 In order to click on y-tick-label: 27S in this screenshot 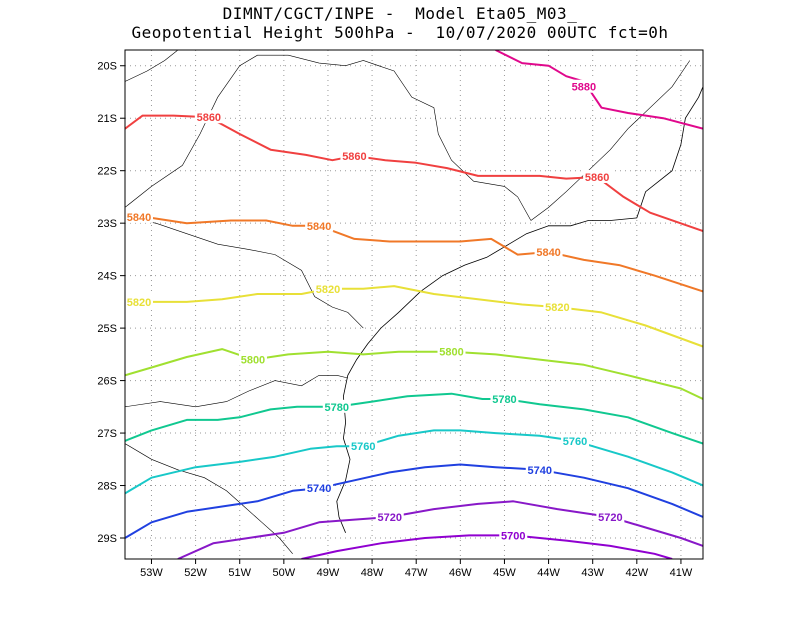, I will do `click(107, 434)`.